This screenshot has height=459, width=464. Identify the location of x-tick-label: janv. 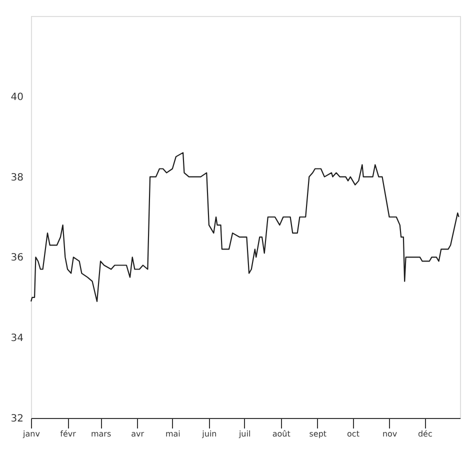
(31, 434).